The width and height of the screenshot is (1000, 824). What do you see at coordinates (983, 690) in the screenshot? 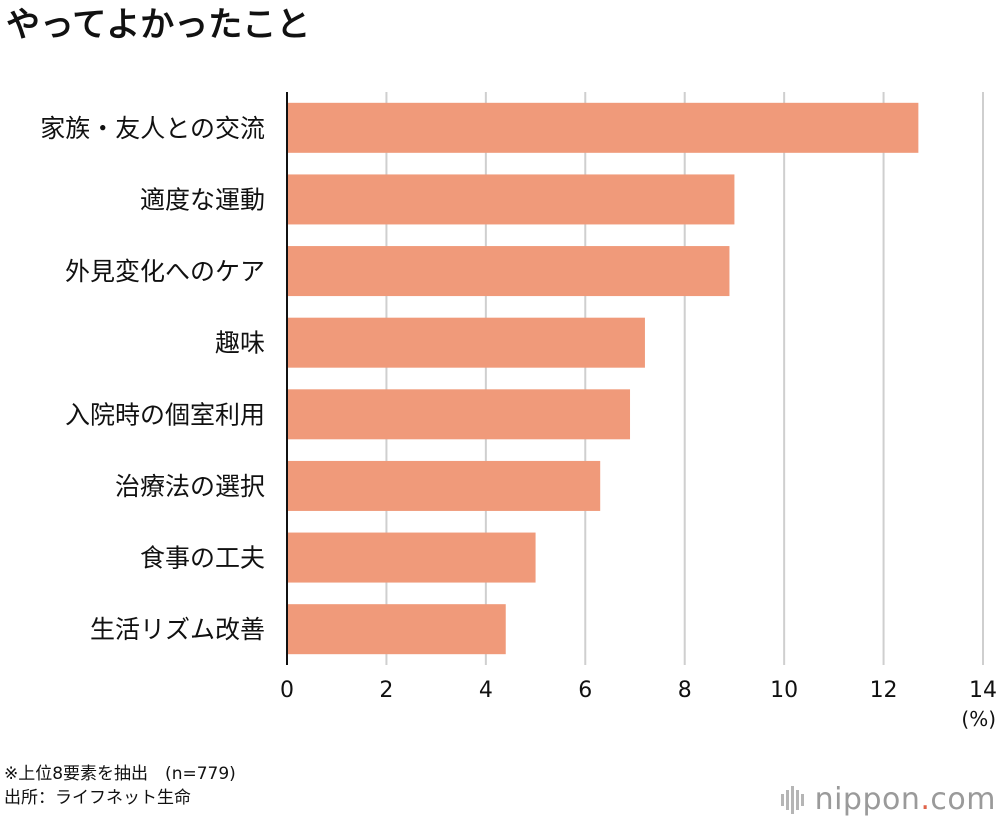
I see `x-tick-label: 14` at bounding box center [983, 690].